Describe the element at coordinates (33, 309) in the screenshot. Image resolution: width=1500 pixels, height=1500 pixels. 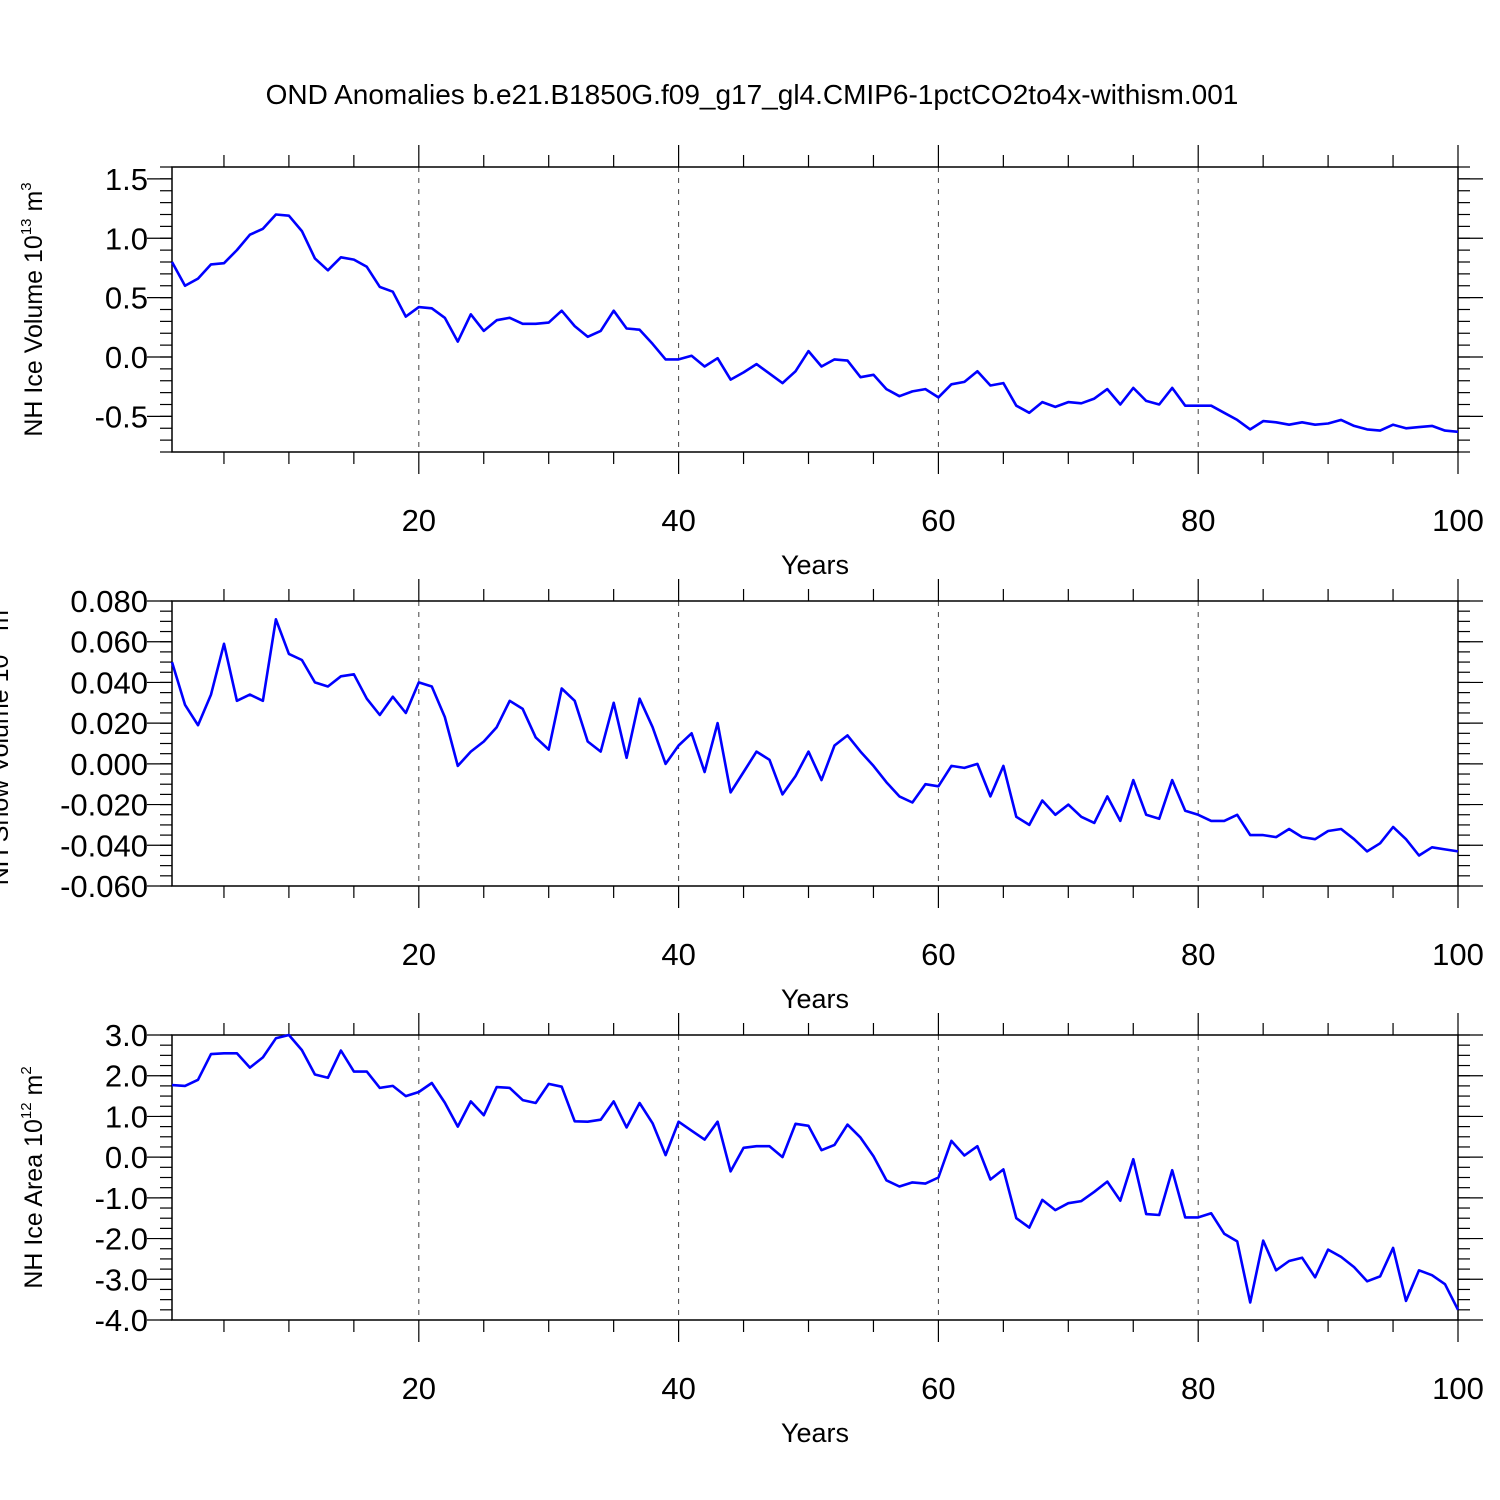
I see `y-axis-label: NH Ice Volume 1013 m3` at that location.